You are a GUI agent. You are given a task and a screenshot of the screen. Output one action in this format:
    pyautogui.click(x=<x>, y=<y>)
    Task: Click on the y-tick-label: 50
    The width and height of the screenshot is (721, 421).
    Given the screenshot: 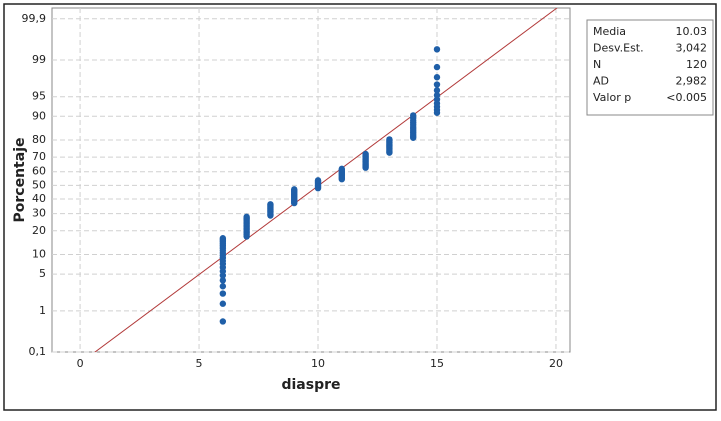 What is the action you would take?
    pyautogui.click(x=39, y=184)
    